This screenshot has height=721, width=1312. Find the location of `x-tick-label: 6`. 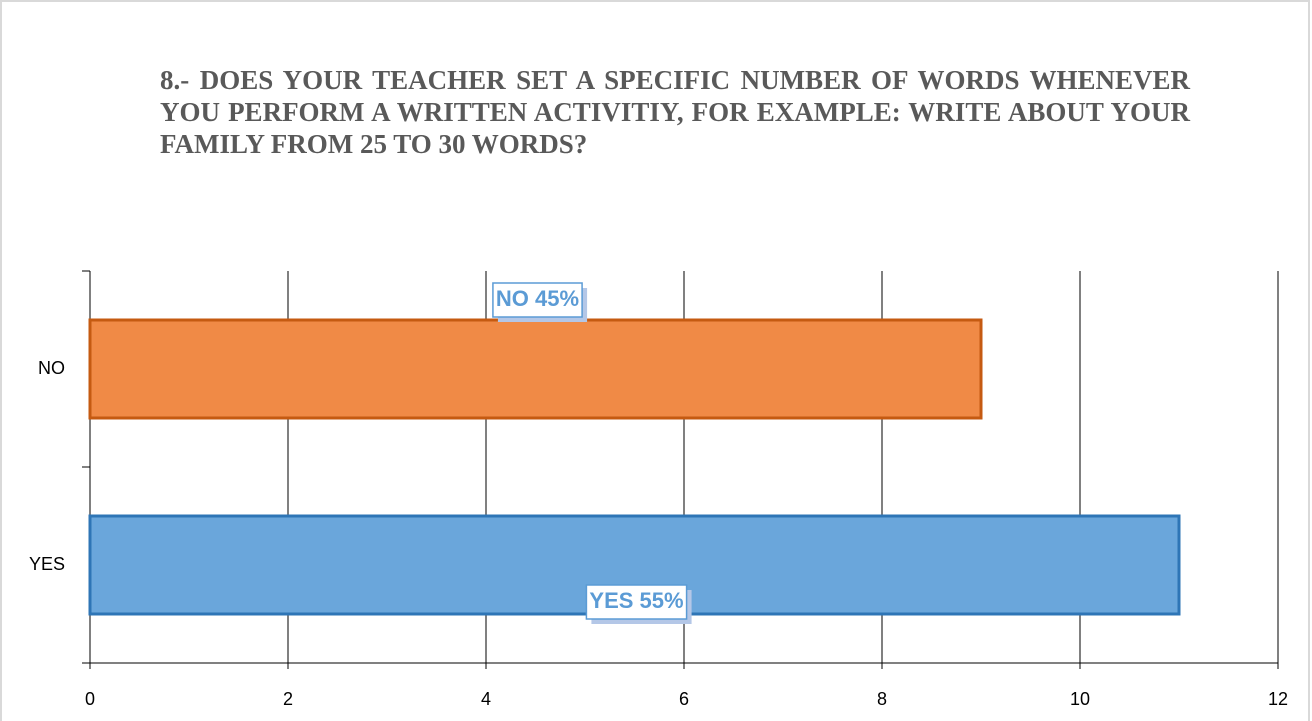

x-tick-label: 6 is located at coordinates (684, 699).